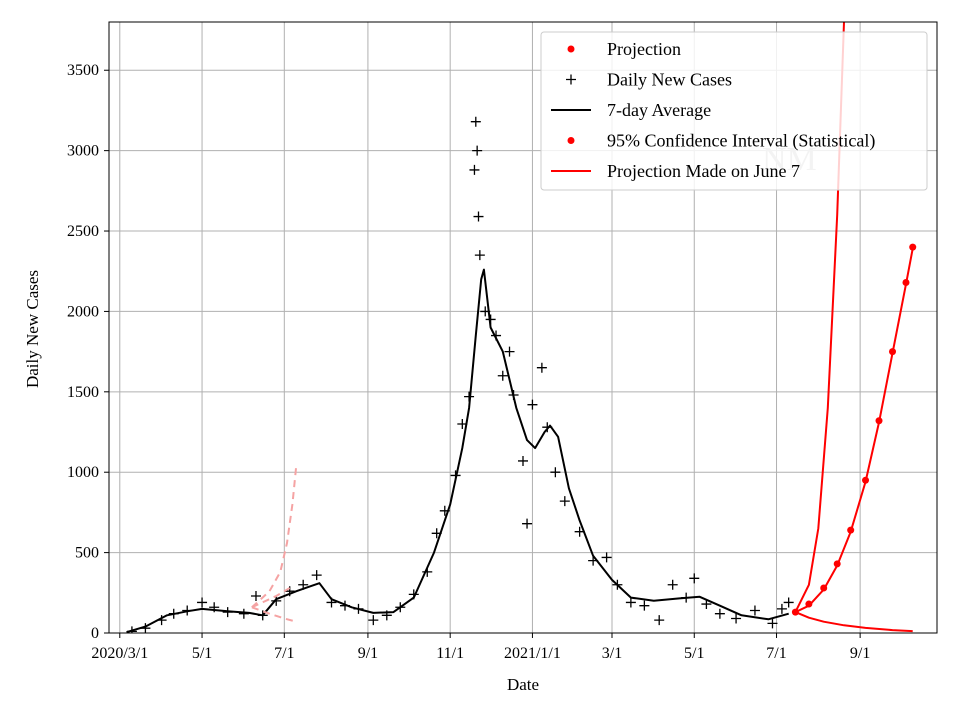  Describe the element at coordinates (450, 653) in the screenshot. I see `x-tick-label: 11/1` at that location.